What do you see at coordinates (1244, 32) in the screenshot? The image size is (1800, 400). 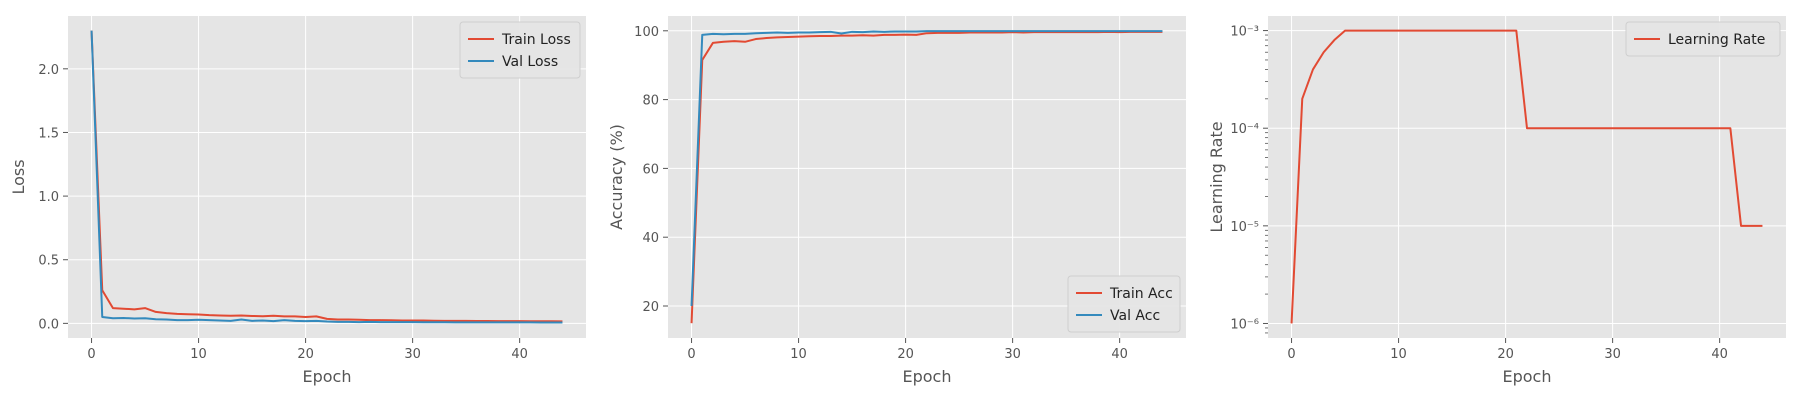 I see `y-tick-label: 10⁻³` at bounding box center [1244, 32].